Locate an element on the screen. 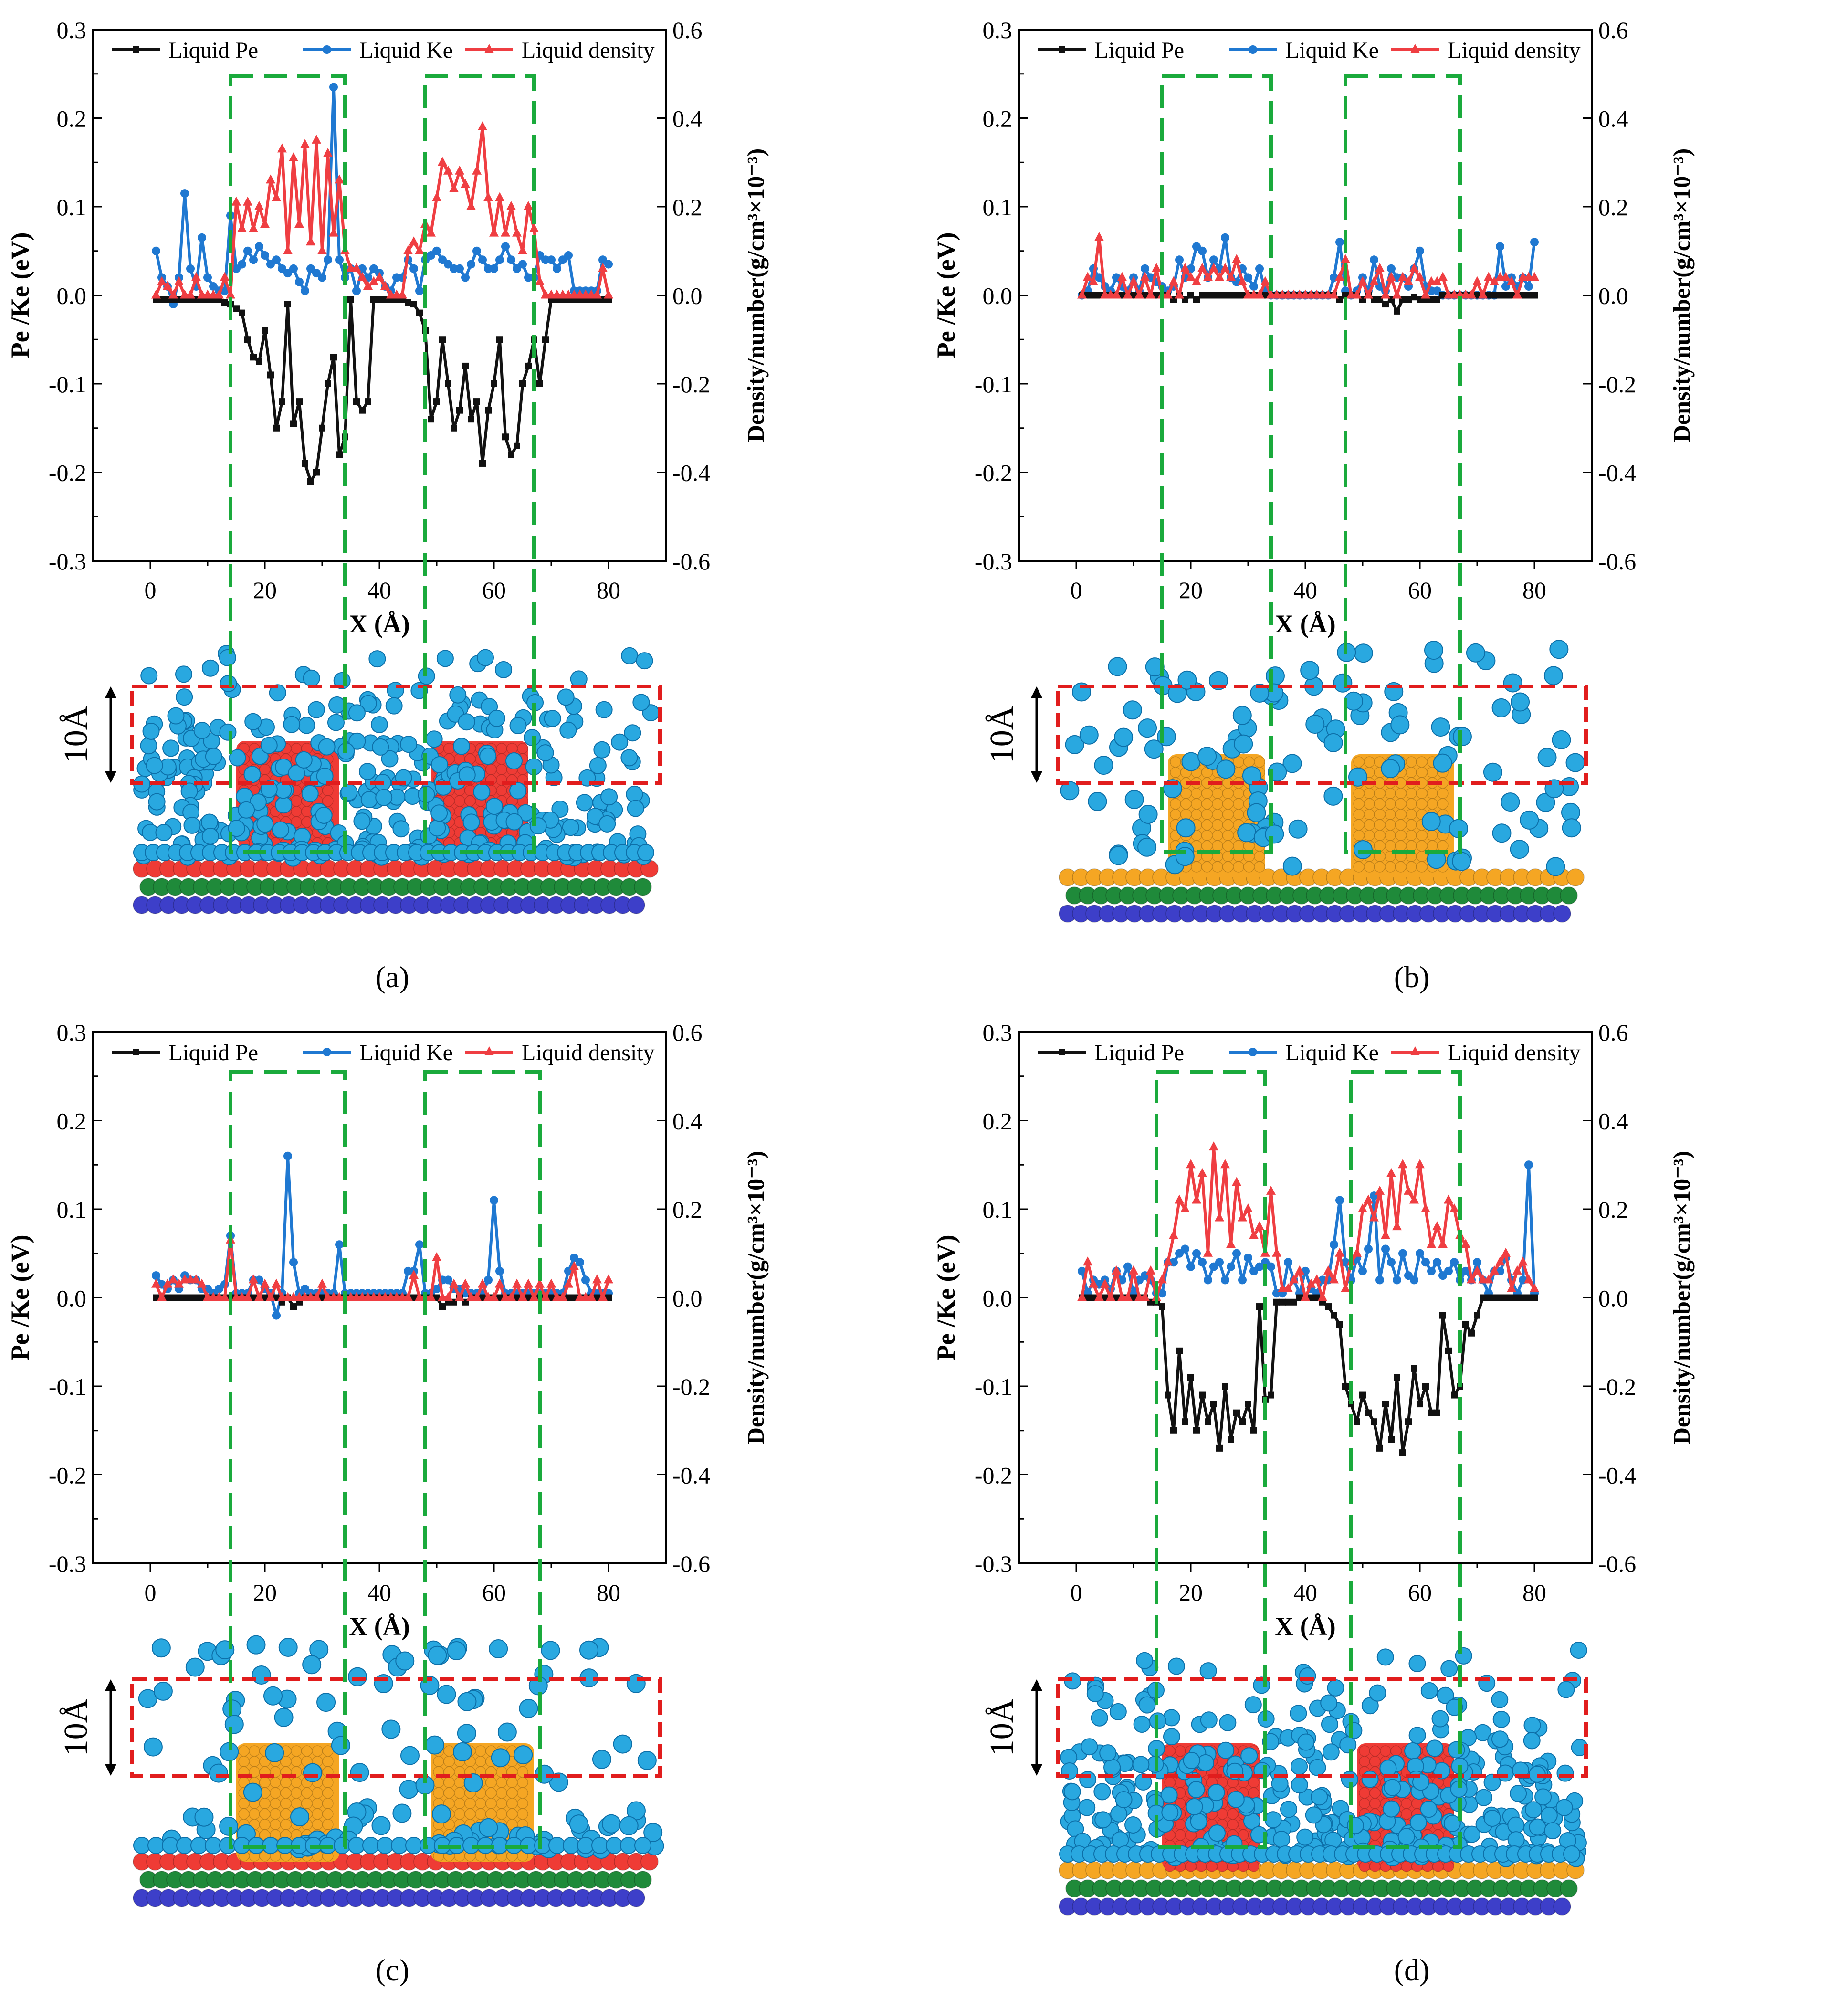 The width and height of the screenshot is (1848, 2013). y-tick-label: 0.1 is located at coordinates (998, 207).